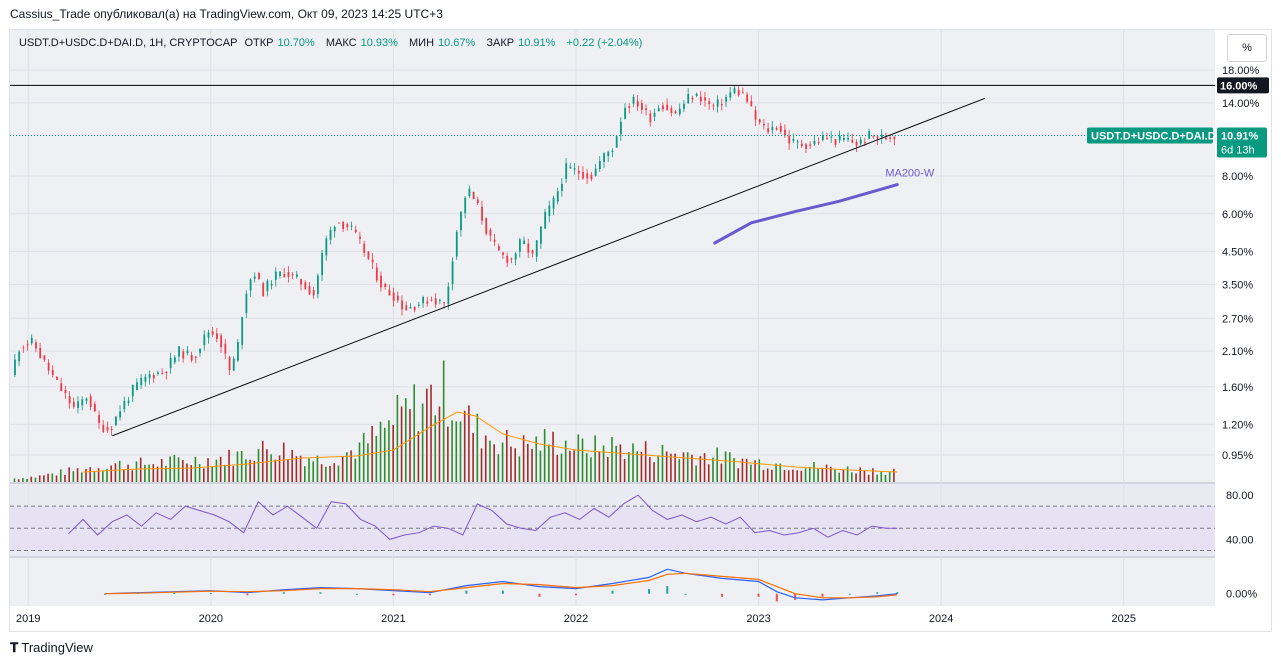  Describe the element at coordinates (341, 43) in the screenshot. I see `high-label: МАКС` at that location.